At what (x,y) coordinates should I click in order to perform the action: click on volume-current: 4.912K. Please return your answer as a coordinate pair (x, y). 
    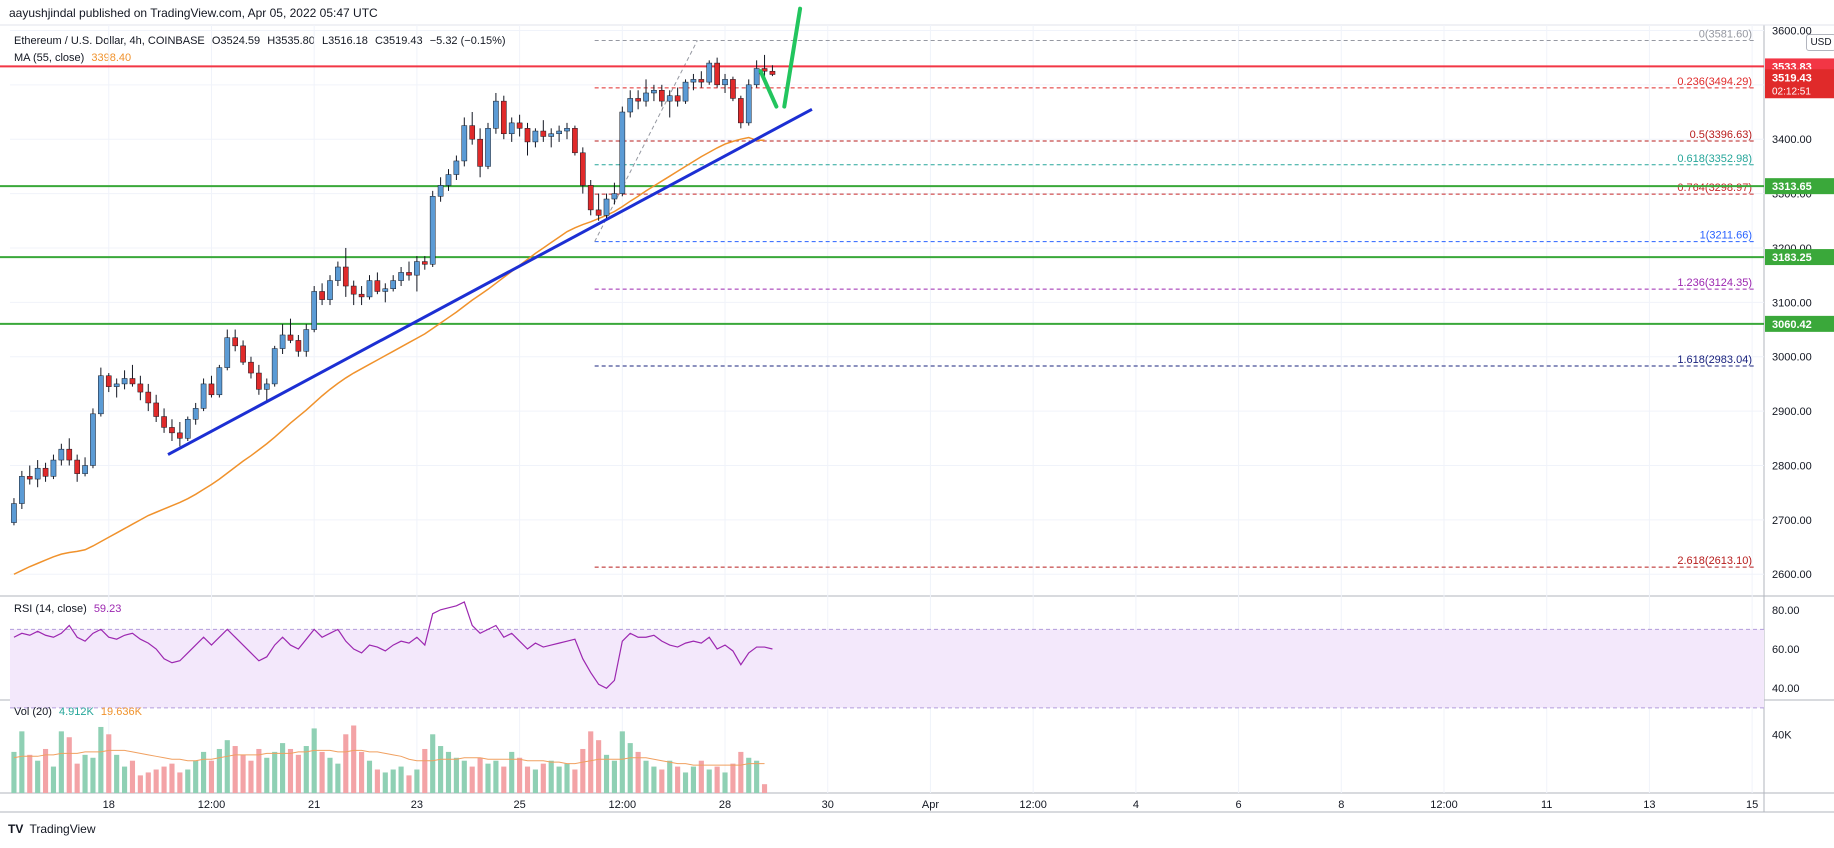
    Looking at the image, I should click on (76, 712).